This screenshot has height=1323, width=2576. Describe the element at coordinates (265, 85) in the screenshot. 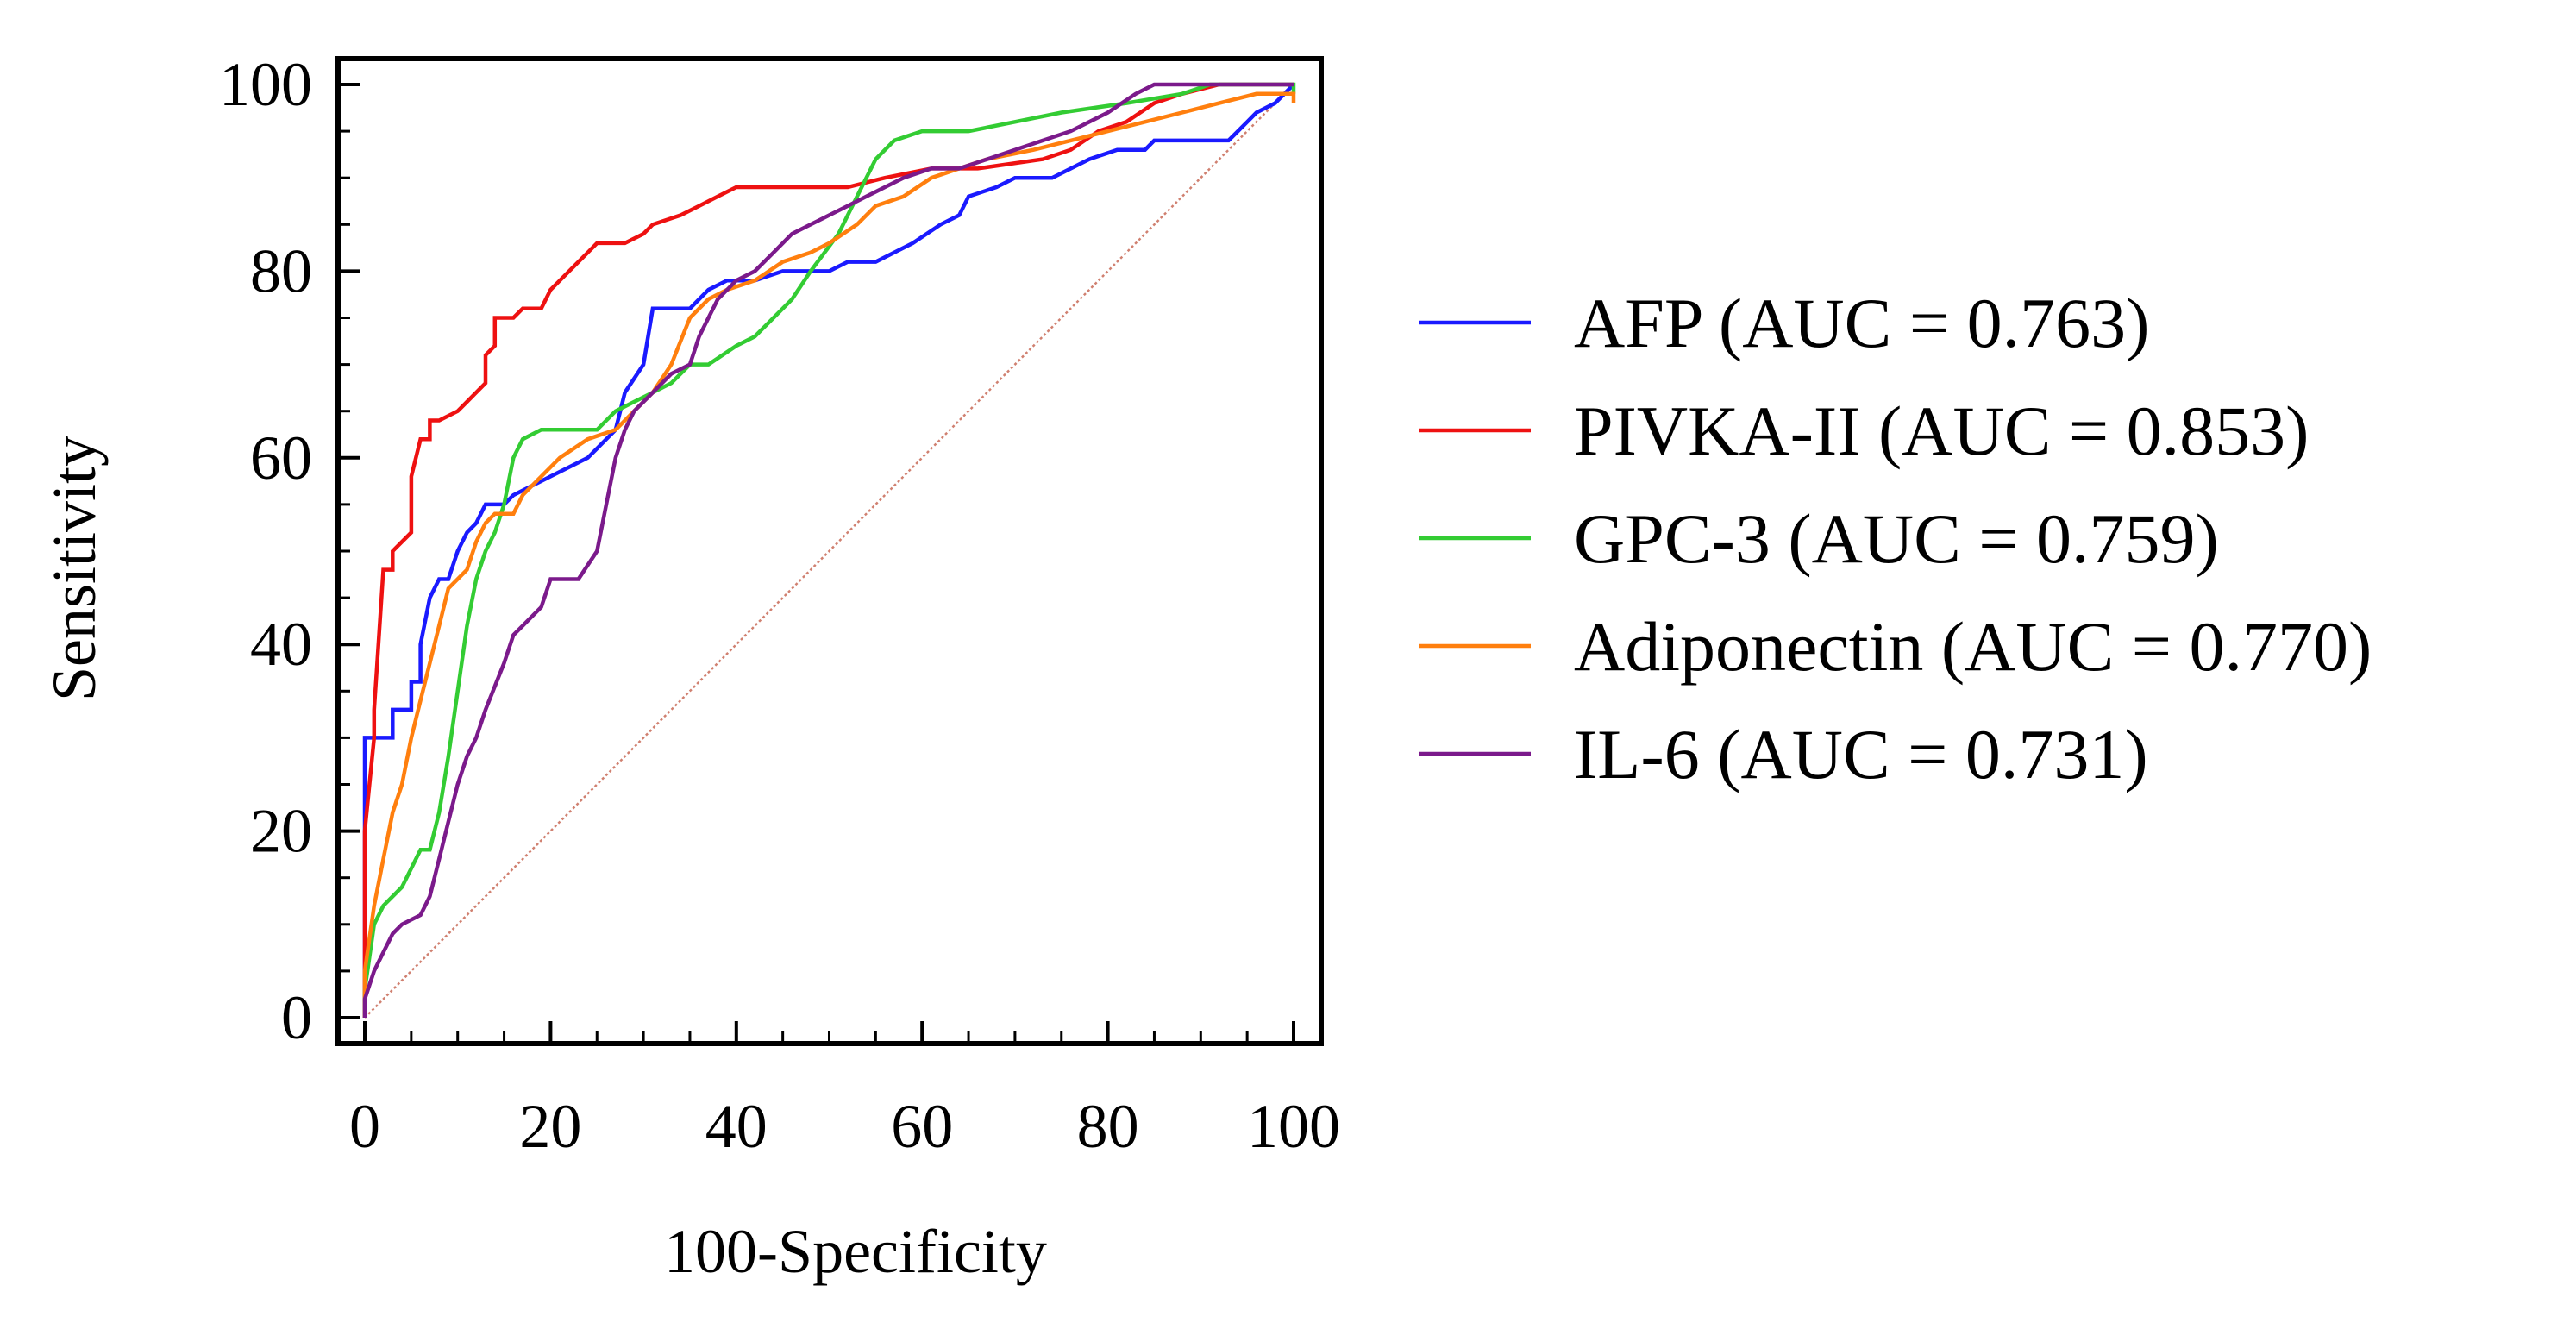

I see `y-tick-label: 100` at that location.